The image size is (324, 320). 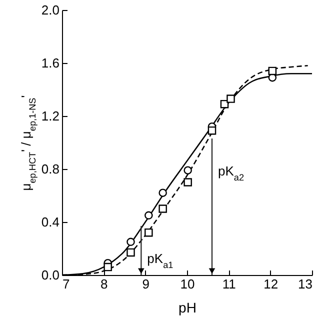 What do you see at coordinates (50, 116) in the screenshot?
I see `y-tick-label: 1.2` at bounding box center [50, 116].